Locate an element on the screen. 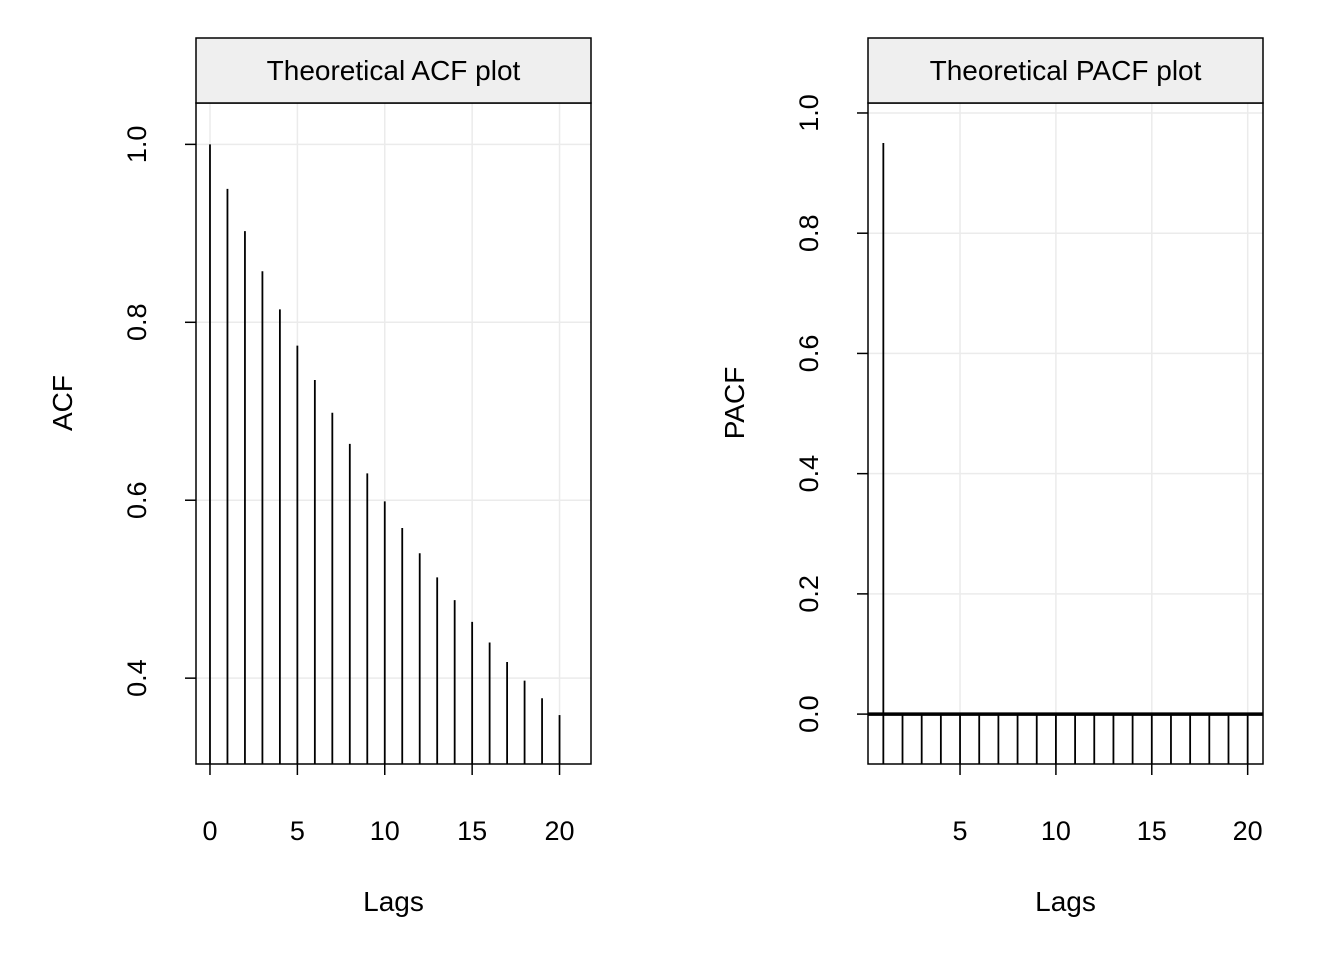  acf-x-tick-label-2: 10 is located at coordinates (385, 831).